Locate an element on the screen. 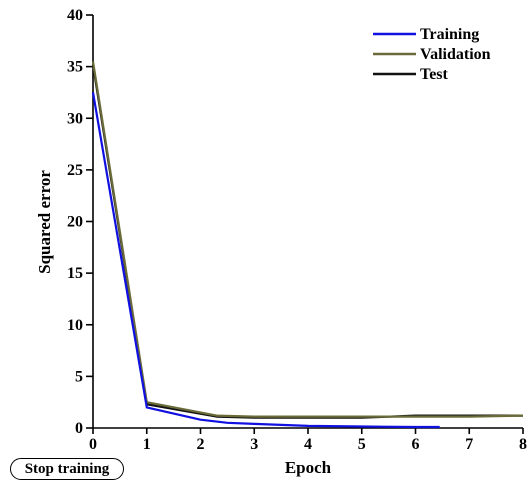 The width and height of the screenshot is (532, 485). x-tick-label: 0 is located at coordinates (93, 444).